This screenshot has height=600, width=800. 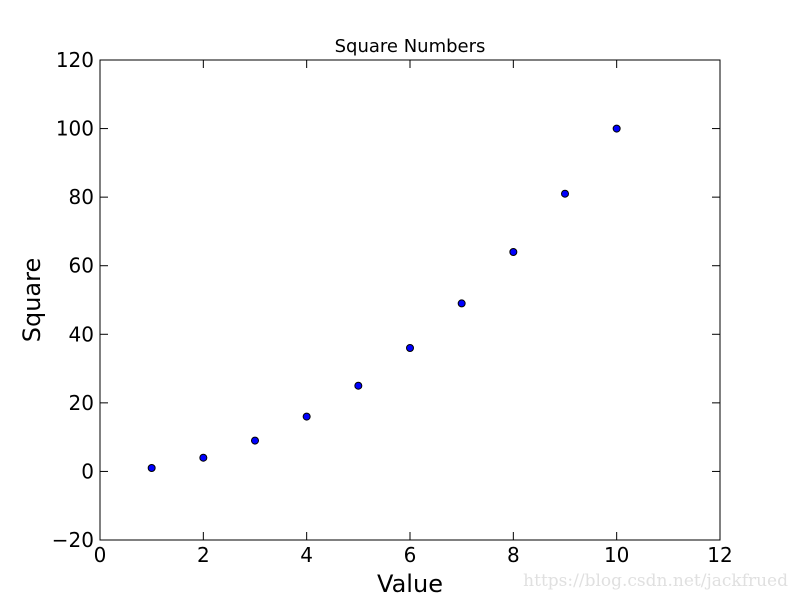 What do you see at coordinates (81, 403) in the screenshot?
I see `y-tick-label: 20` at bounding box center [81, 403].